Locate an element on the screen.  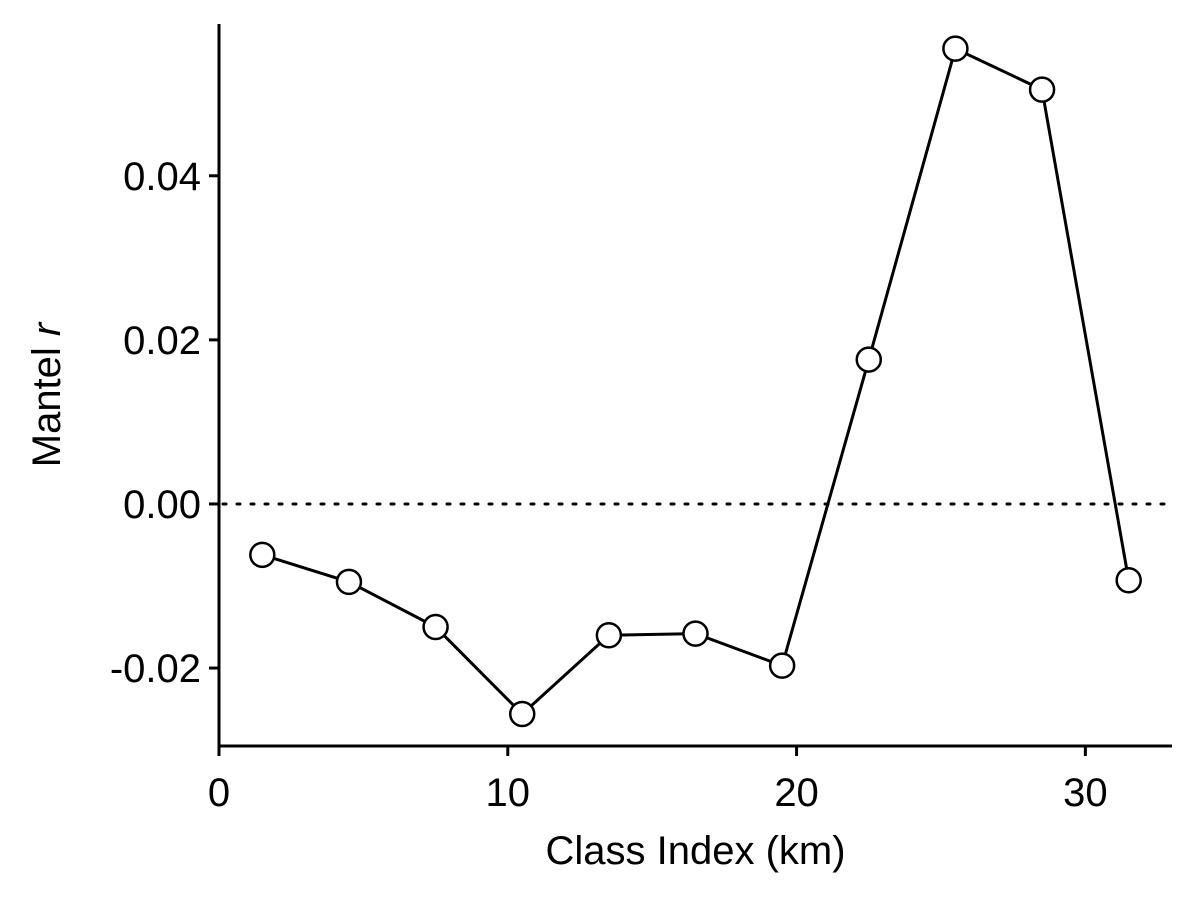
y-tick-label: 0.02 is located at coordinates (162, 341).